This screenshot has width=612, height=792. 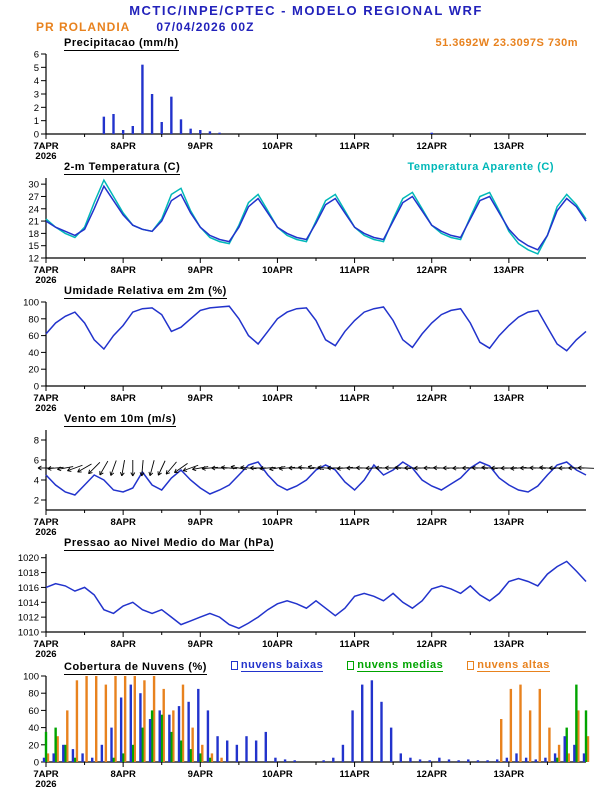 I want to click on svg-text: 1014, so click(x=28, y=603).